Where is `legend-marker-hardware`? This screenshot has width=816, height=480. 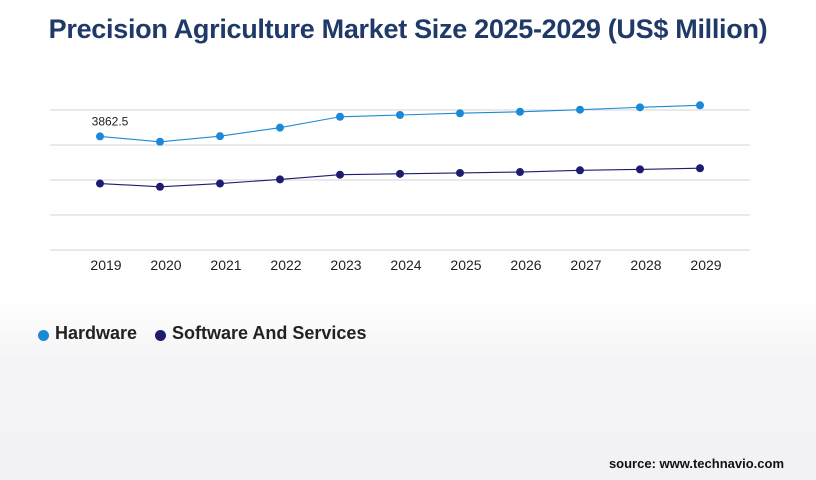 legend-marker-hardware is located at coordinates (43, 335).